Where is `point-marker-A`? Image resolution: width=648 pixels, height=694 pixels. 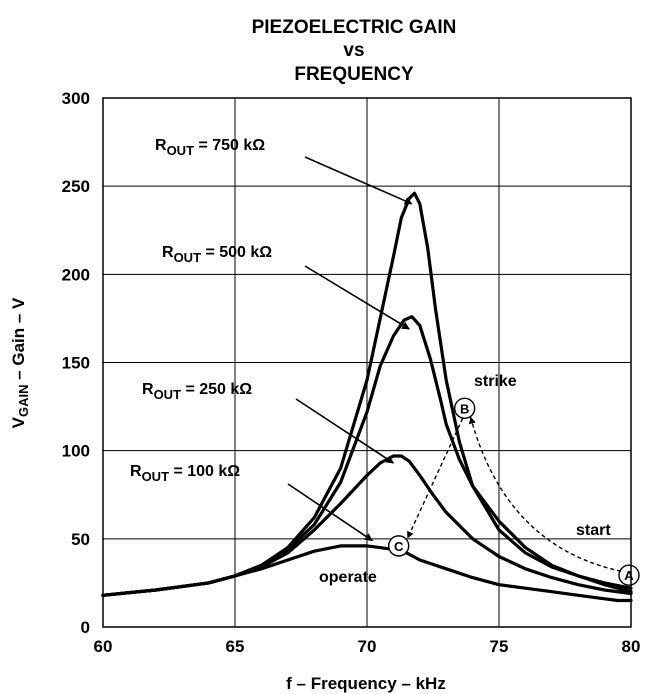 point-marker-A is located at coordinates (629, 575).